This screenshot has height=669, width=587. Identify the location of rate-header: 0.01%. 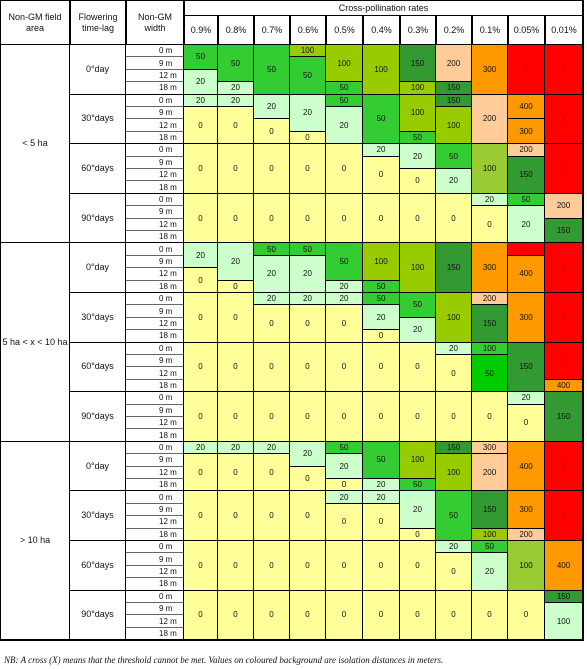
(564, 30).